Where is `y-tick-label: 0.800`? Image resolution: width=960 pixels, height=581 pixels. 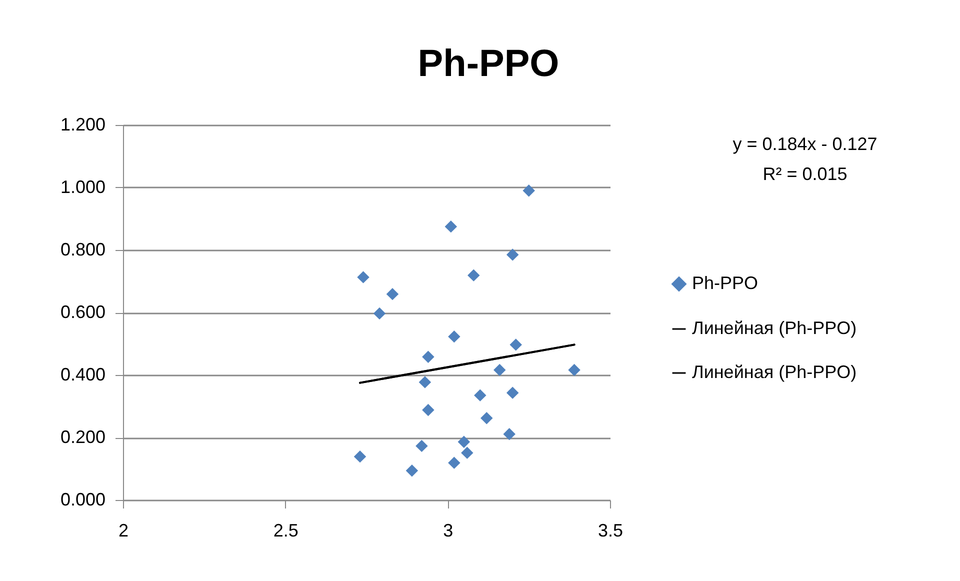 y-tick-label: 0.800 is located at coordinates (83, 250).